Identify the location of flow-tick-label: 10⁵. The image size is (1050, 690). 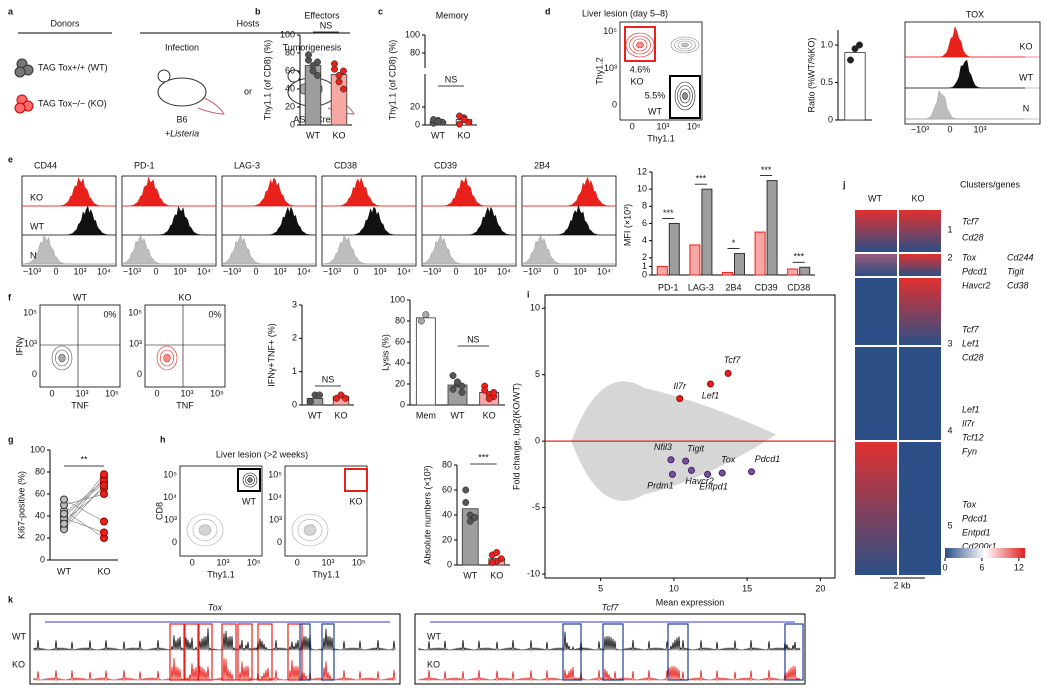
(112, 393).